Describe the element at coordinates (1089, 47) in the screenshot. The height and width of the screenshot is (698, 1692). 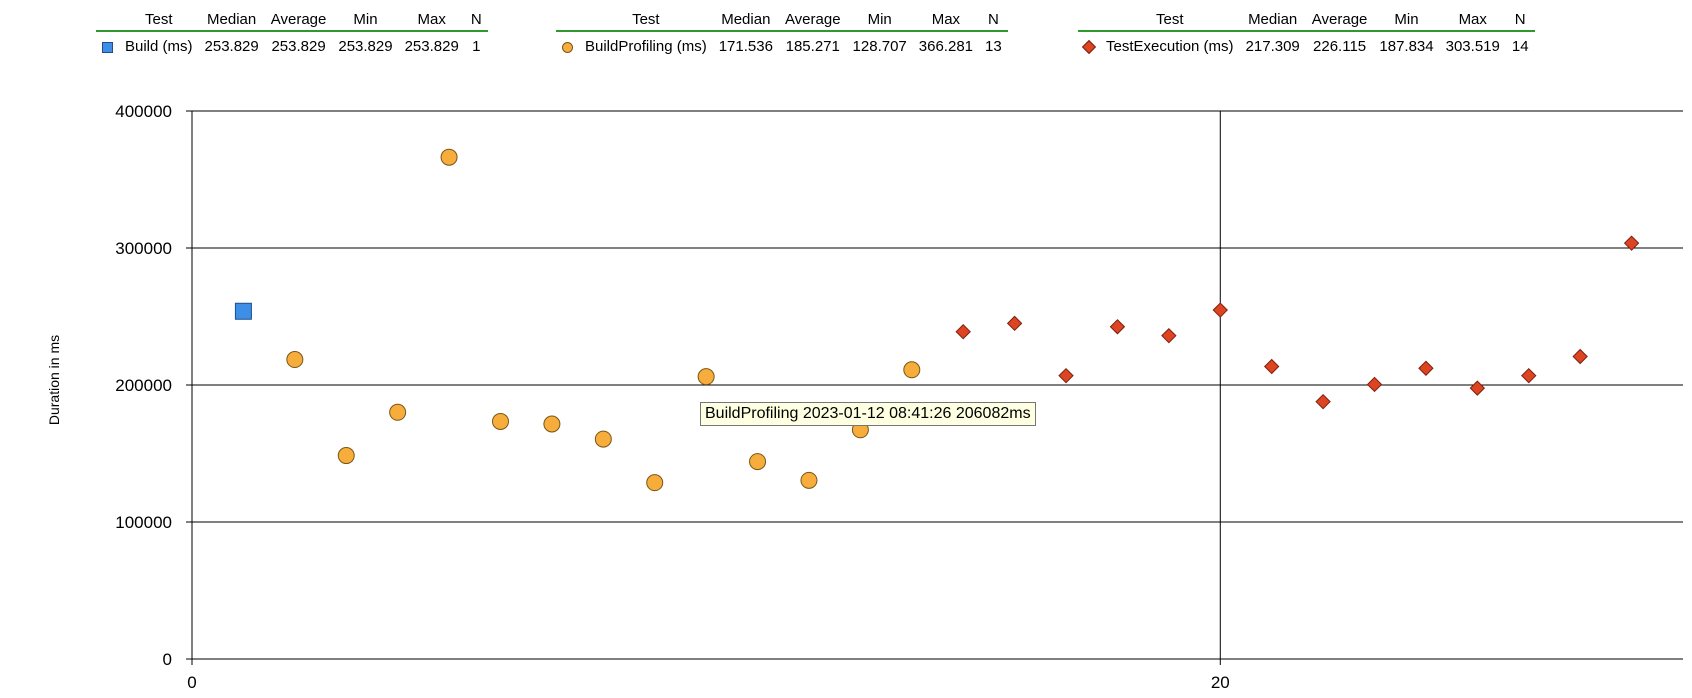
I see `diamond-icon` at that location.